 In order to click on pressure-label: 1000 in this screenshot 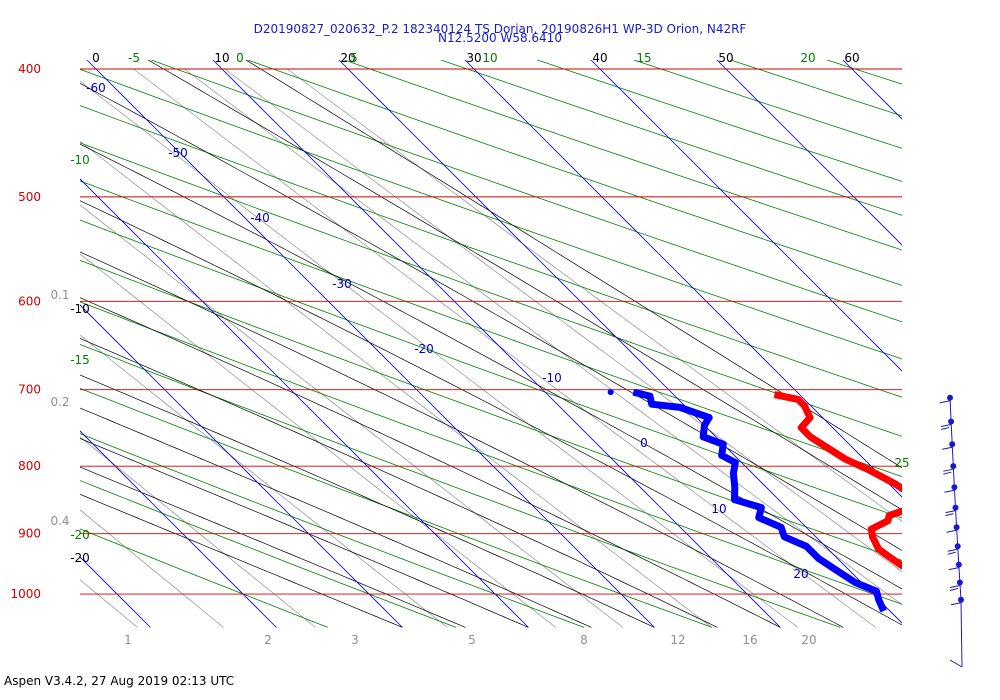, I will do `click(25, 594)`.